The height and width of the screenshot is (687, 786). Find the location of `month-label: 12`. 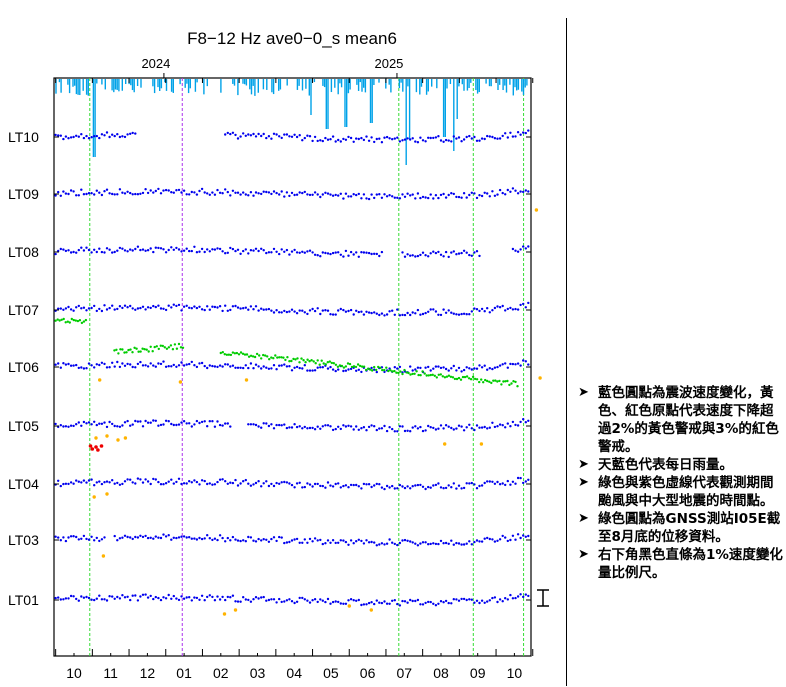

month-label: 12 is located at coordinates (148, 673).